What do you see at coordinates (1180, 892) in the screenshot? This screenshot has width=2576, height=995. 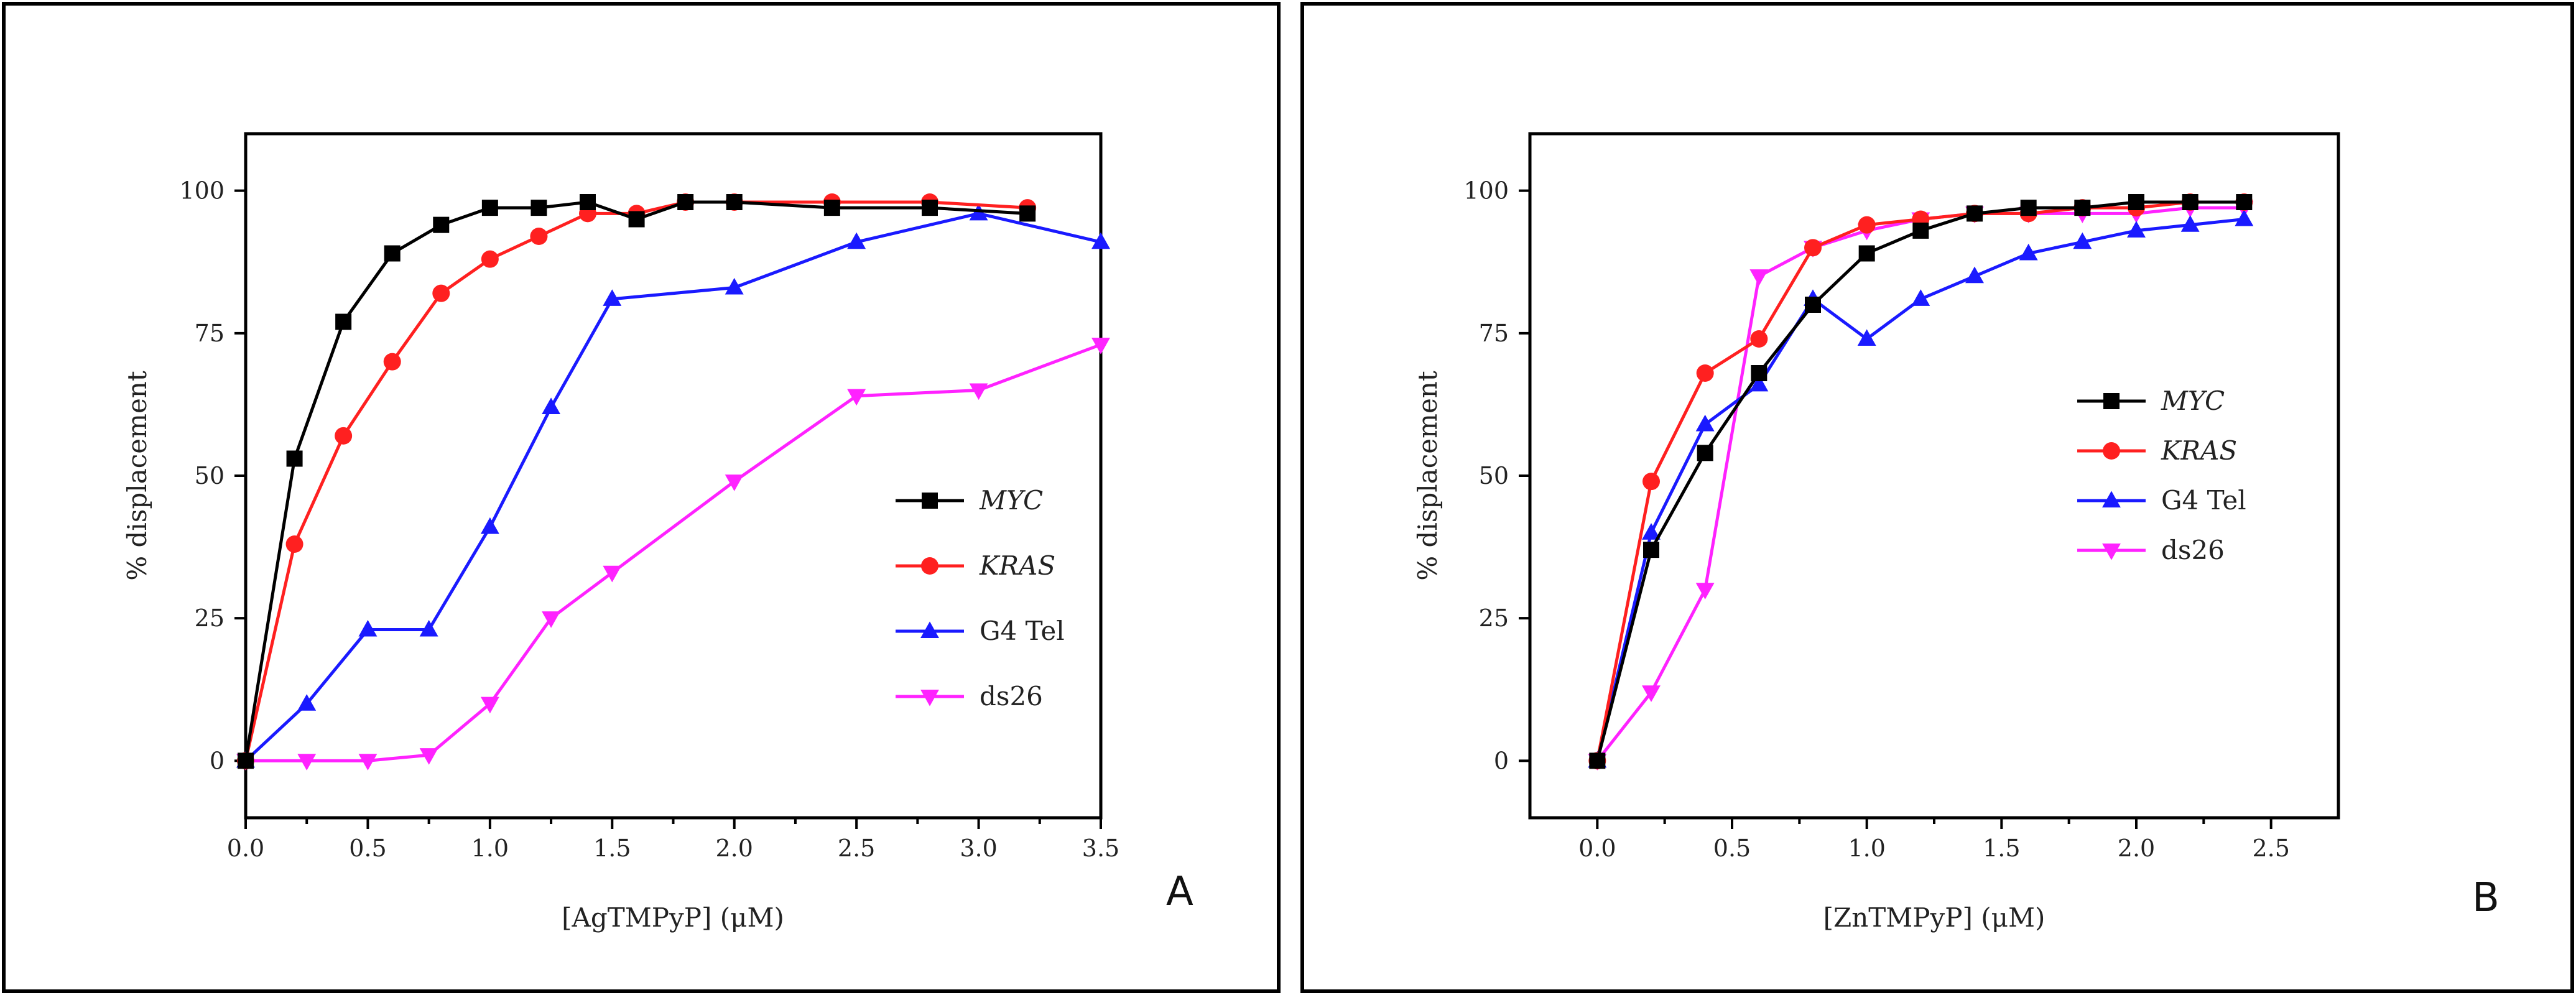 I see `panel-letter: A` at bounding box center [1180, 892].